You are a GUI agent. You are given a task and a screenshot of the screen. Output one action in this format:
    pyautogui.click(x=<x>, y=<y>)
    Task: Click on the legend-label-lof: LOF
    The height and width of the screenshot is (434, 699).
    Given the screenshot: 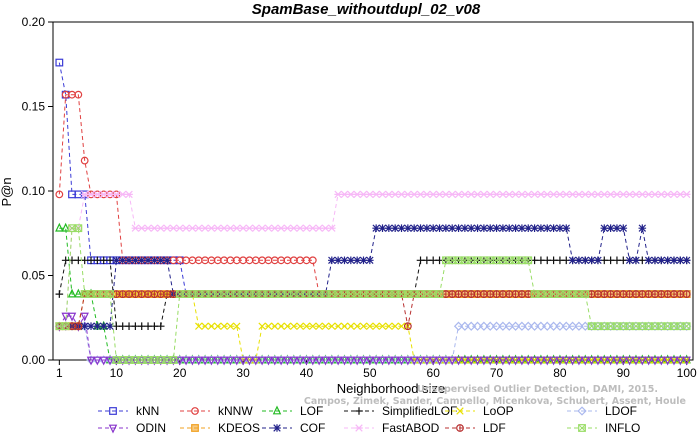 What is the action you would take?
    pyautogui.click(x=311, y=411)
    